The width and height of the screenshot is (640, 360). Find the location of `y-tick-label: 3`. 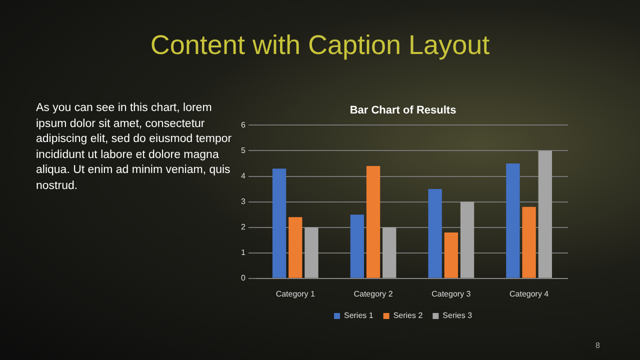

y-tick-label: 3 is located at coordinates (243, 201).